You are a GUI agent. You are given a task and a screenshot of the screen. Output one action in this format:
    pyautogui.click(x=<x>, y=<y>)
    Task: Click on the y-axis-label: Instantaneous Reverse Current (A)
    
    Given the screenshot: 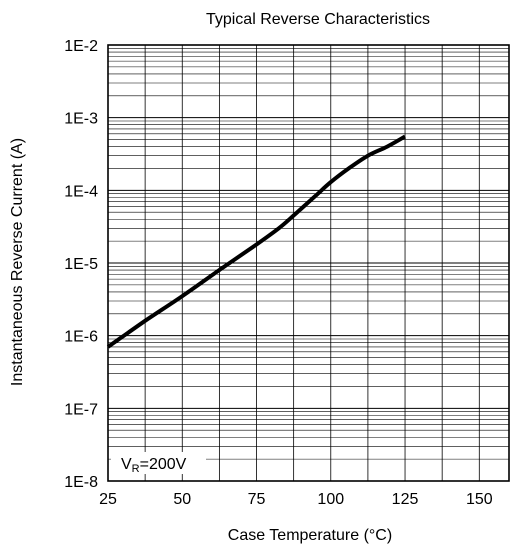 What is the action you would take?
    pyautogui.click(x=17, y=262)
    